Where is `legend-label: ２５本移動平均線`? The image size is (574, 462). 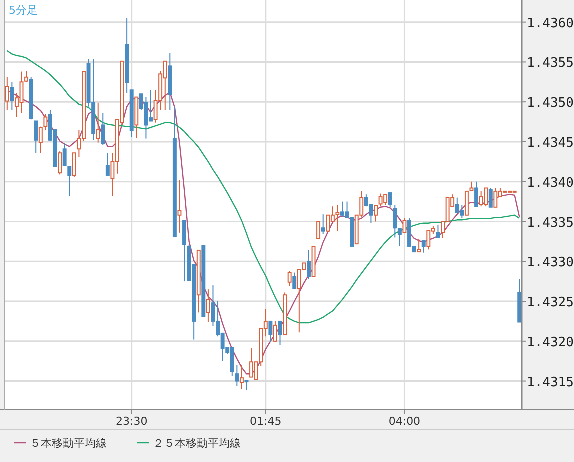
legend-label: ２５本移動平均線 is located at coordinates (197, 443).